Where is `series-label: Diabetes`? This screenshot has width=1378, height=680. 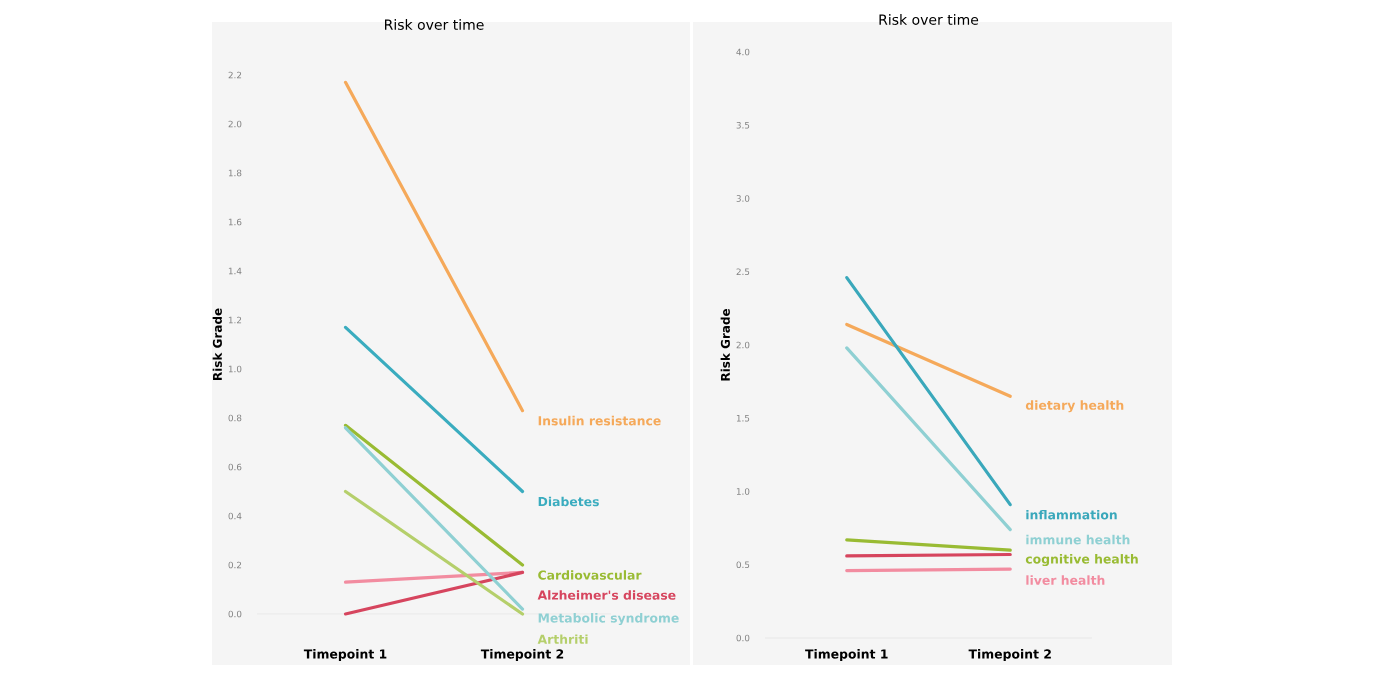
series-label: Diabetes is located at coordinates (568, 501).